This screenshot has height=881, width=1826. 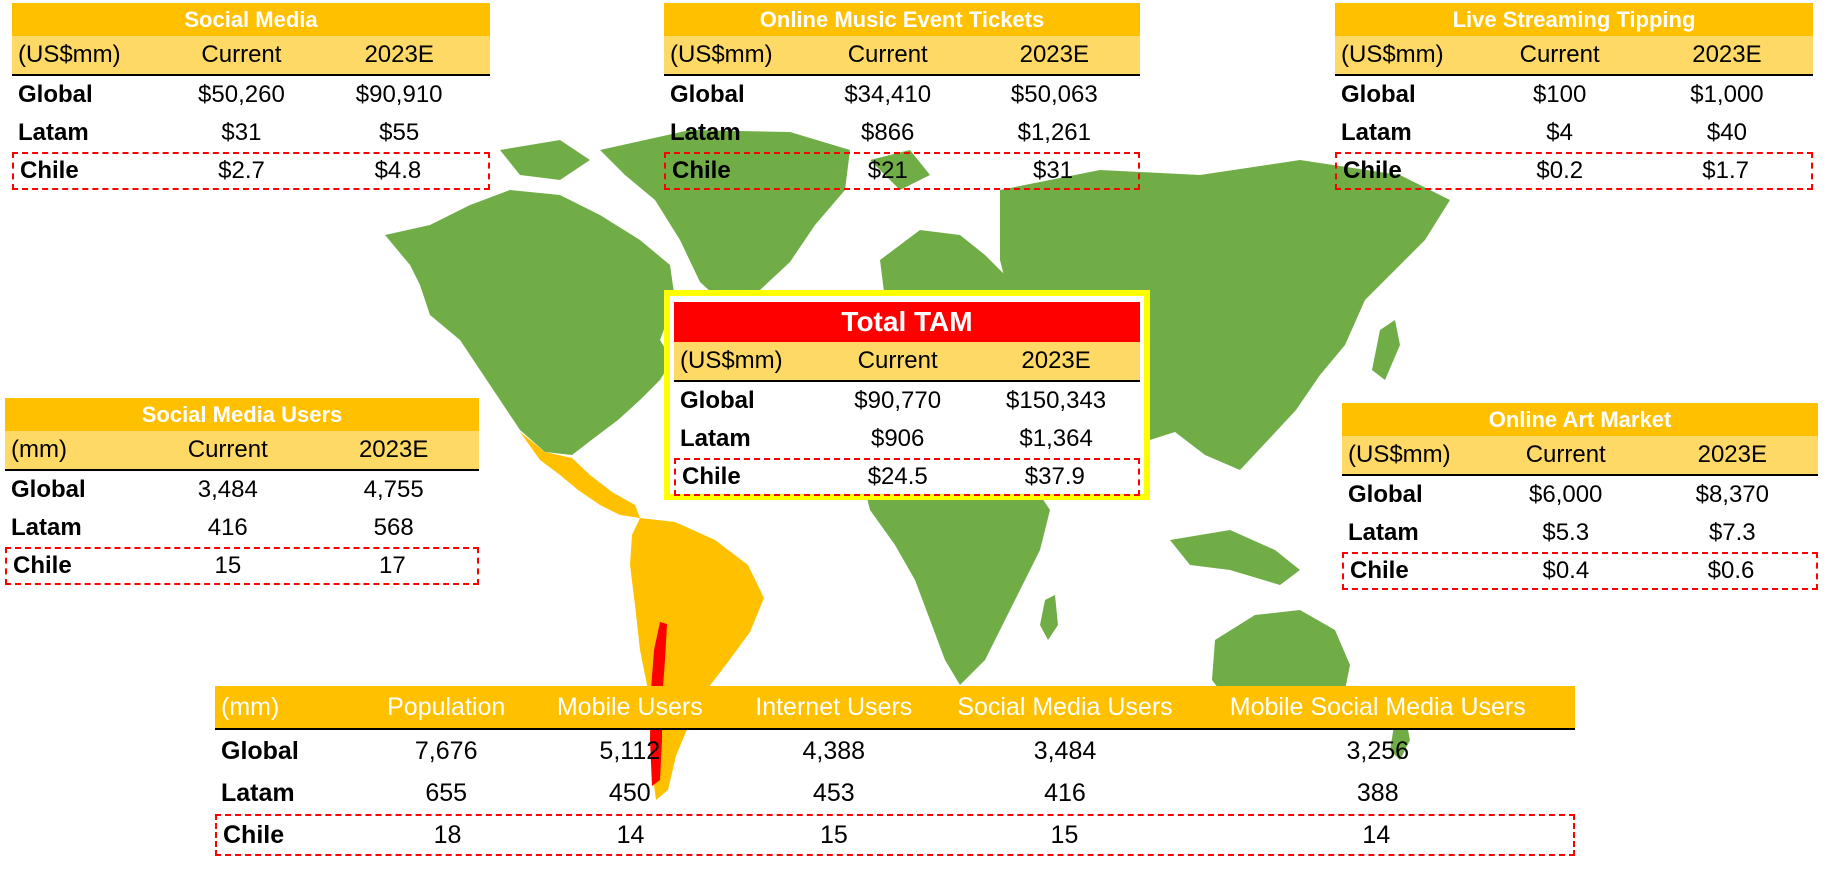 I want to click on table-title: Total TAM, so click(x=907, y=322).